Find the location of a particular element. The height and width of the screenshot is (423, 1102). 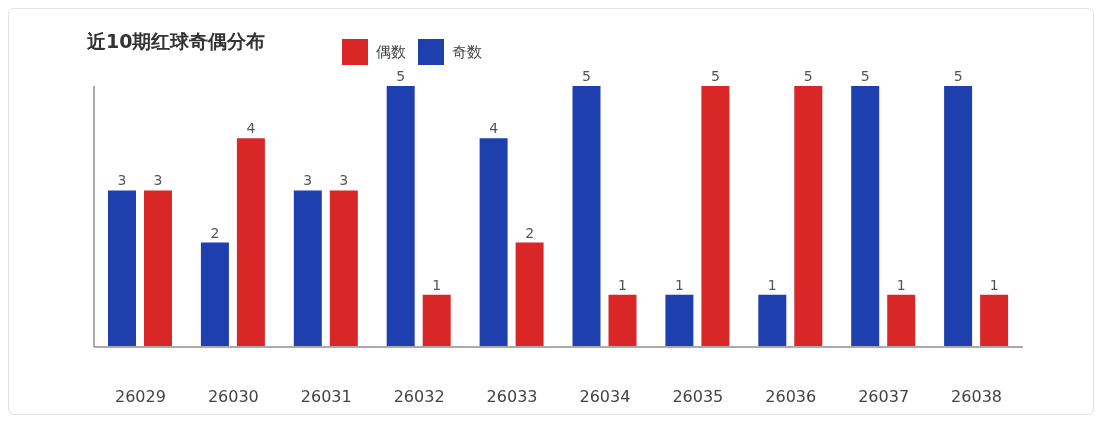

x-tick-label: 26037 is located at coordinates (884, 397).